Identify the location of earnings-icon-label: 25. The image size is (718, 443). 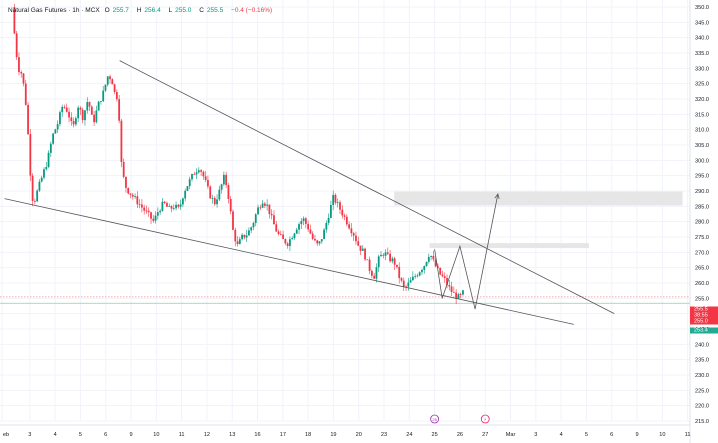
(434, 419).